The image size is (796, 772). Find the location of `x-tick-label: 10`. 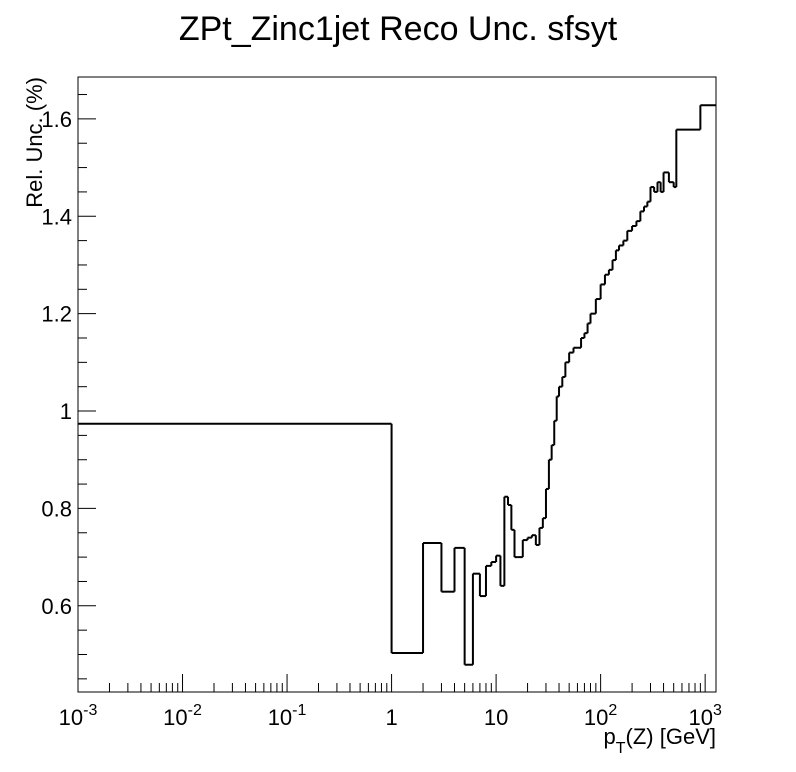

x-tick-label: 10 is located at coordinates (496, 717).